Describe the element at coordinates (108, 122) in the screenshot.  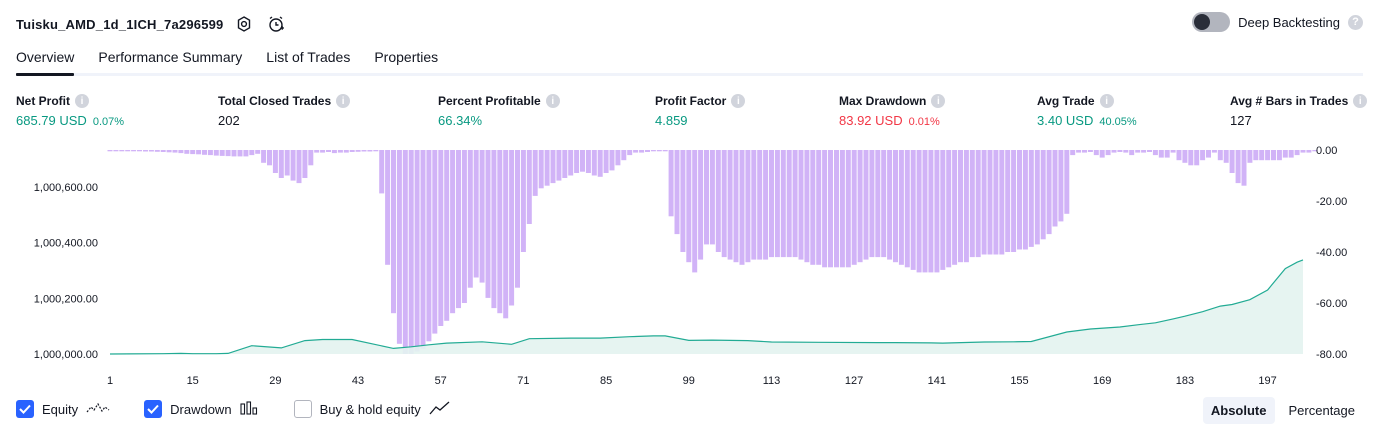
I see `stat-percent: 0.07%` at that location.